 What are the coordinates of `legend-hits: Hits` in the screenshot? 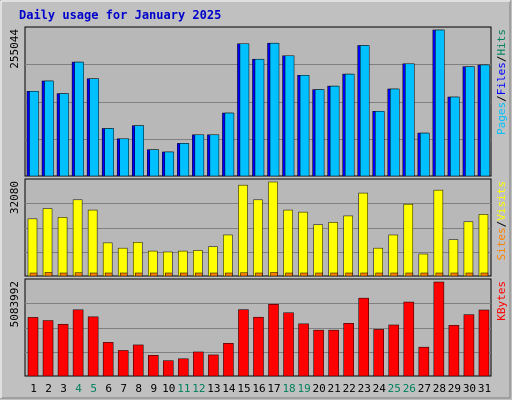 It's located at (501, 42).